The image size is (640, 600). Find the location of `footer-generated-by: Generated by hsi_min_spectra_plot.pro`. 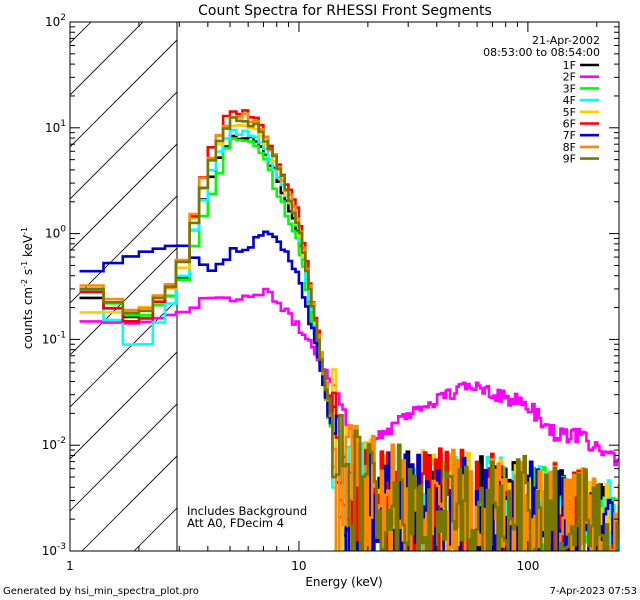

footer-generated-by: Generated by hsi_min_spectra_plot.pro is located at coordinates (101, 591).